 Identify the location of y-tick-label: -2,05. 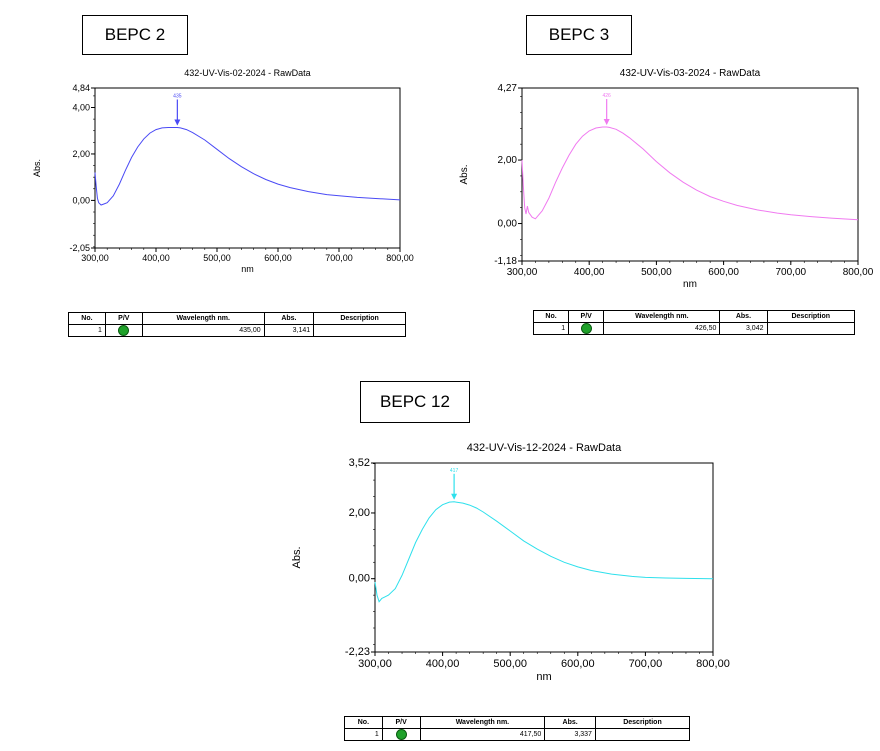
(79, 248).